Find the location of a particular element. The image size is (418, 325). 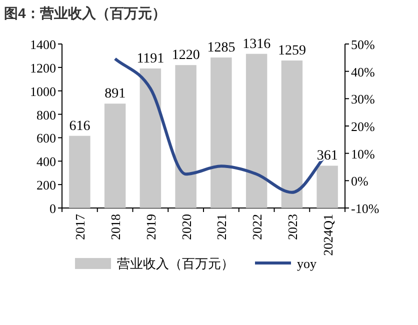

chart-title: 图4：营业收入（百万元） is located at coordinates (85, 13).